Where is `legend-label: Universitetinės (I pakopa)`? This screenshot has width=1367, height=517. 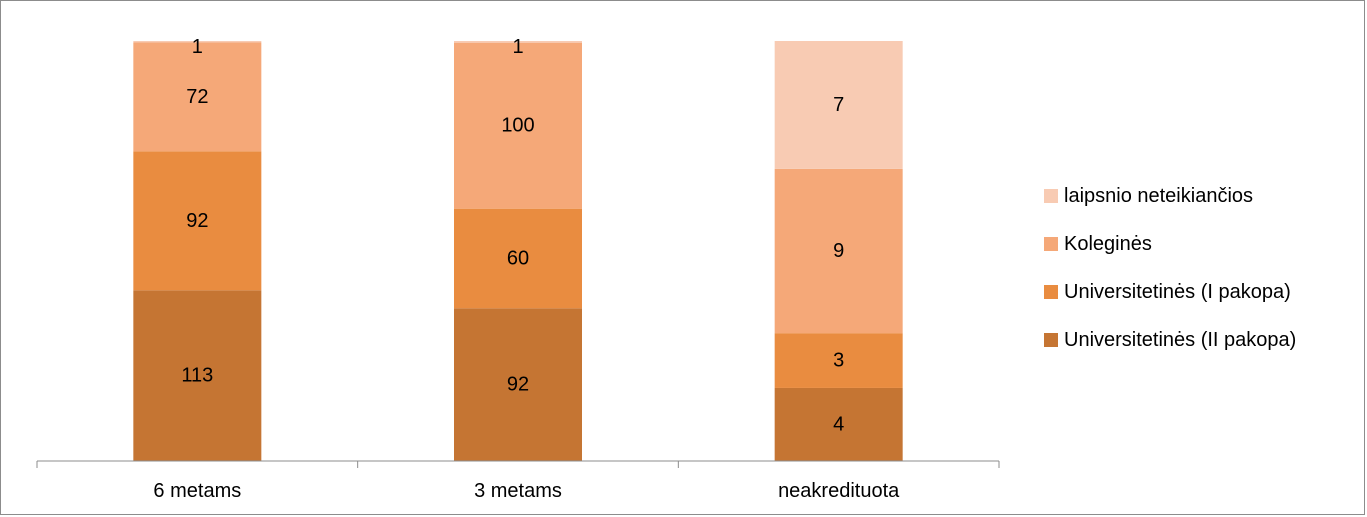
legend-label: Universitetinės (I pakopa) is located at coordinates (1177, 292).